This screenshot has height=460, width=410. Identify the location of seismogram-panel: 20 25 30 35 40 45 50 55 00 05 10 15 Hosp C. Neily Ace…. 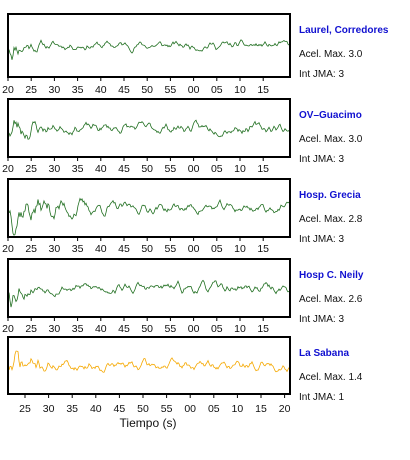
(183, 296).